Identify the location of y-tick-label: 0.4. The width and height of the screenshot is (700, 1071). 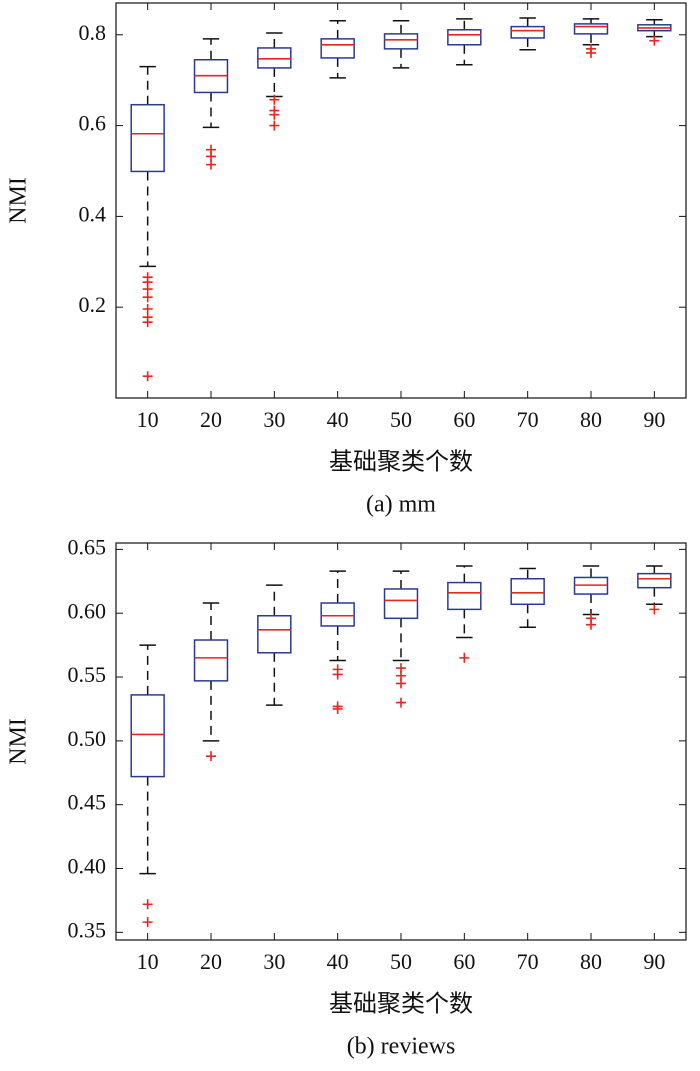
(93, 213).